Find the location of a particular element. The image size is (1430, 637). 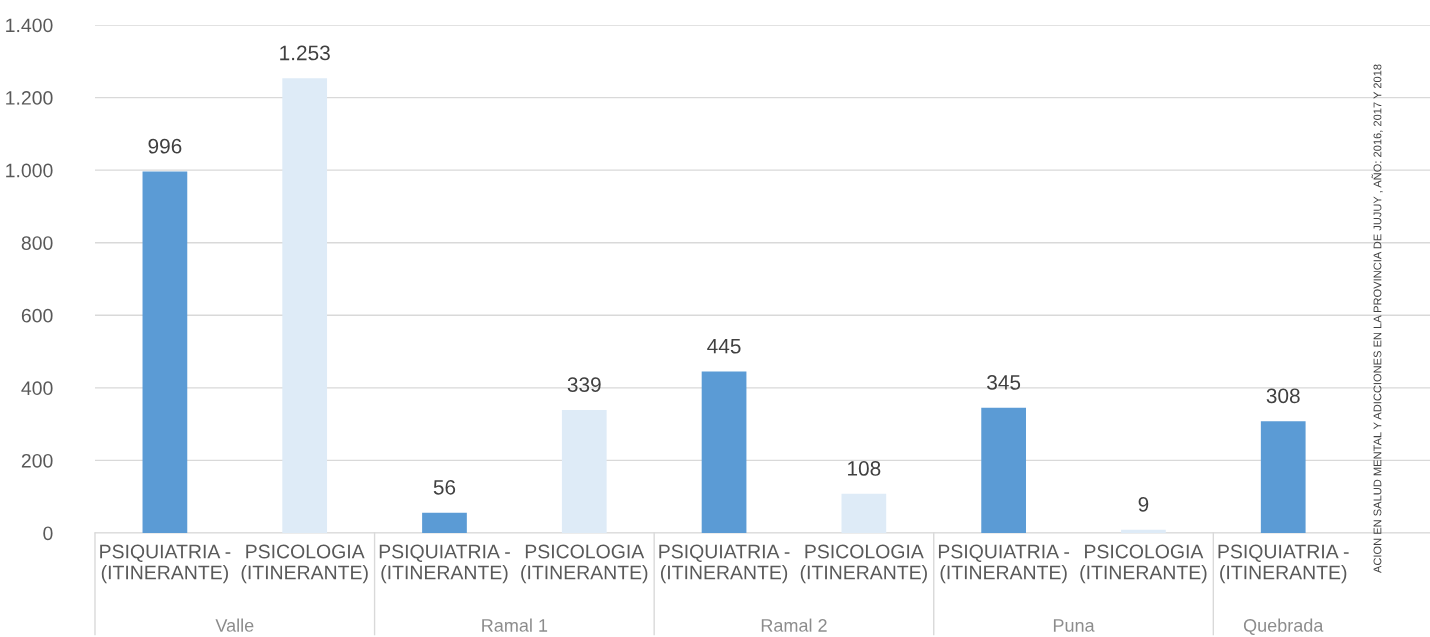

y-tick-label: 600 is located at coordinates (37, 315).